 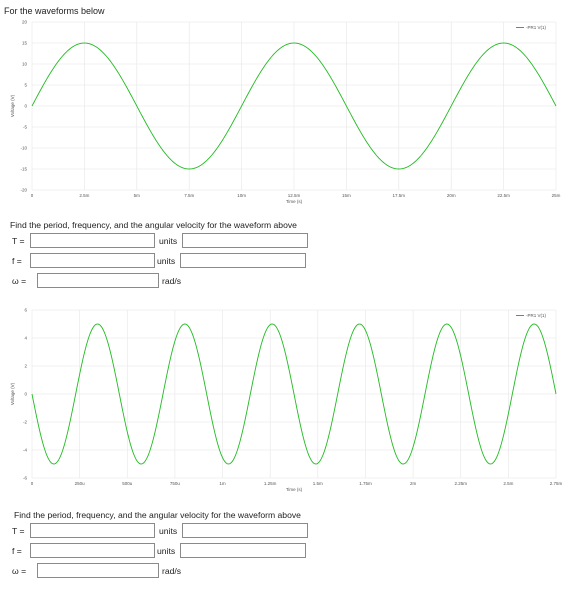 I want to click on x-tick-label: 2.75m, so click(x=556, y=483).